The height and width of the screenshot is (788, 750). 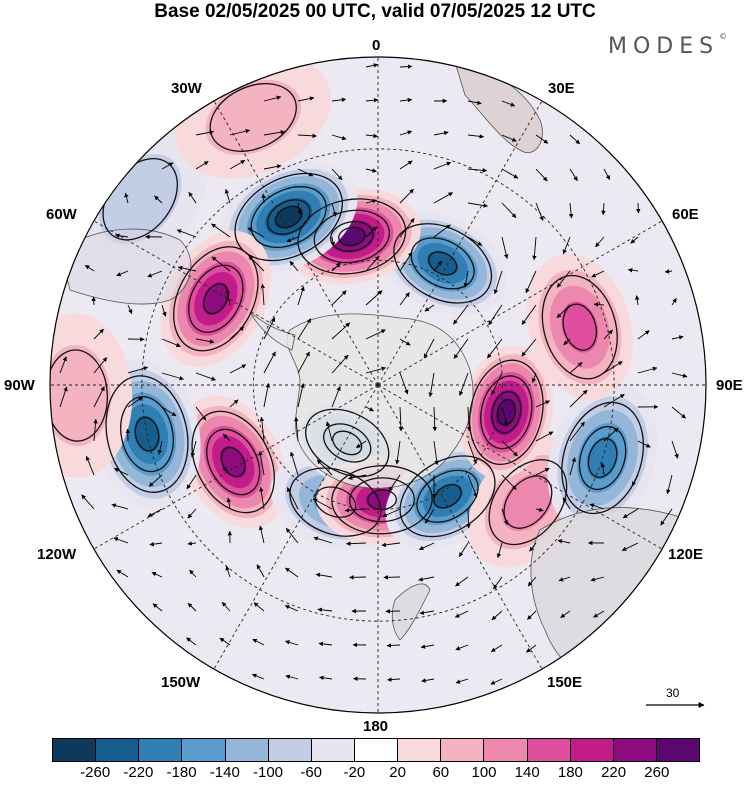 I want to click on lon-label-180: 180, so click(x=375, y=727).